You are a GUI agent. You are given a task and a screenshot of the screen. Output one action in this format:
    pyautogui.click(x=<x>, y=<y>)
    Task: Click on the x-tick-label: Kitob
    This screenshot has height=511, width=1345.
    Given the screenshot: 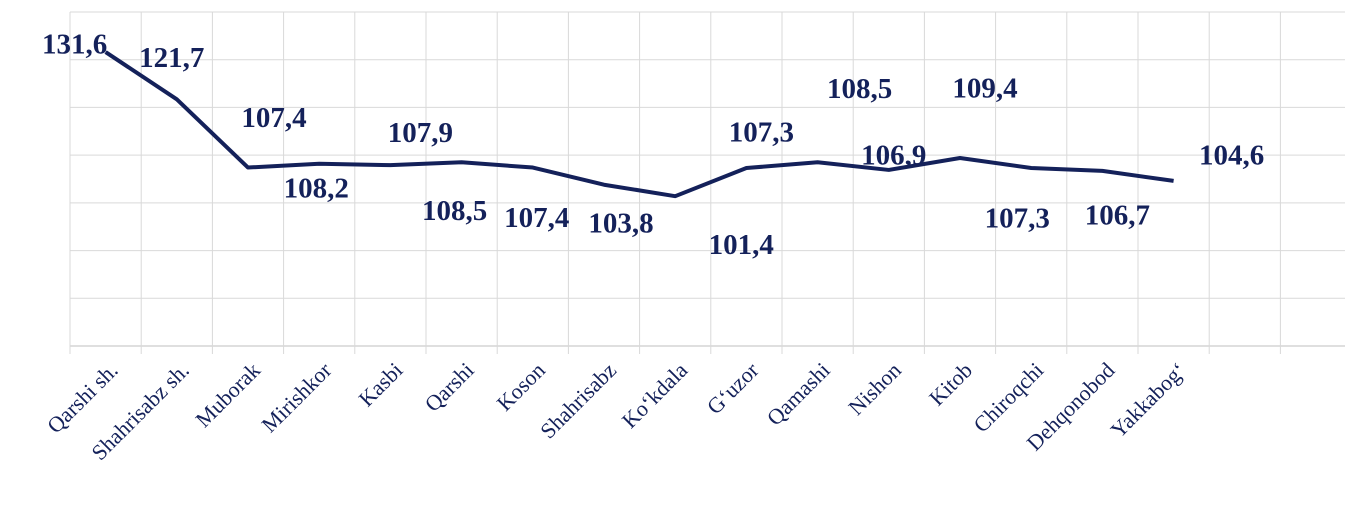 What is the action you would take?
    pyautogui.click(x=950, y=383)
    